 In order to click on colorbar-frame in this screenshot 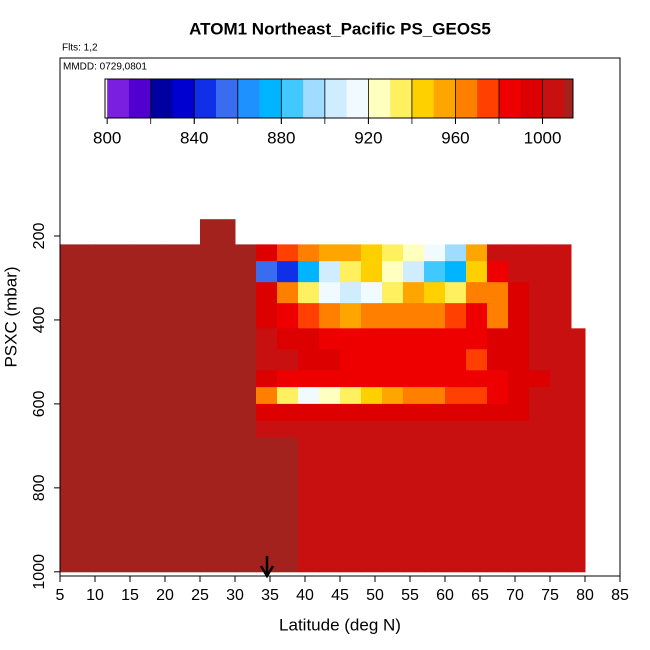, I will do `click(339, 98)`.